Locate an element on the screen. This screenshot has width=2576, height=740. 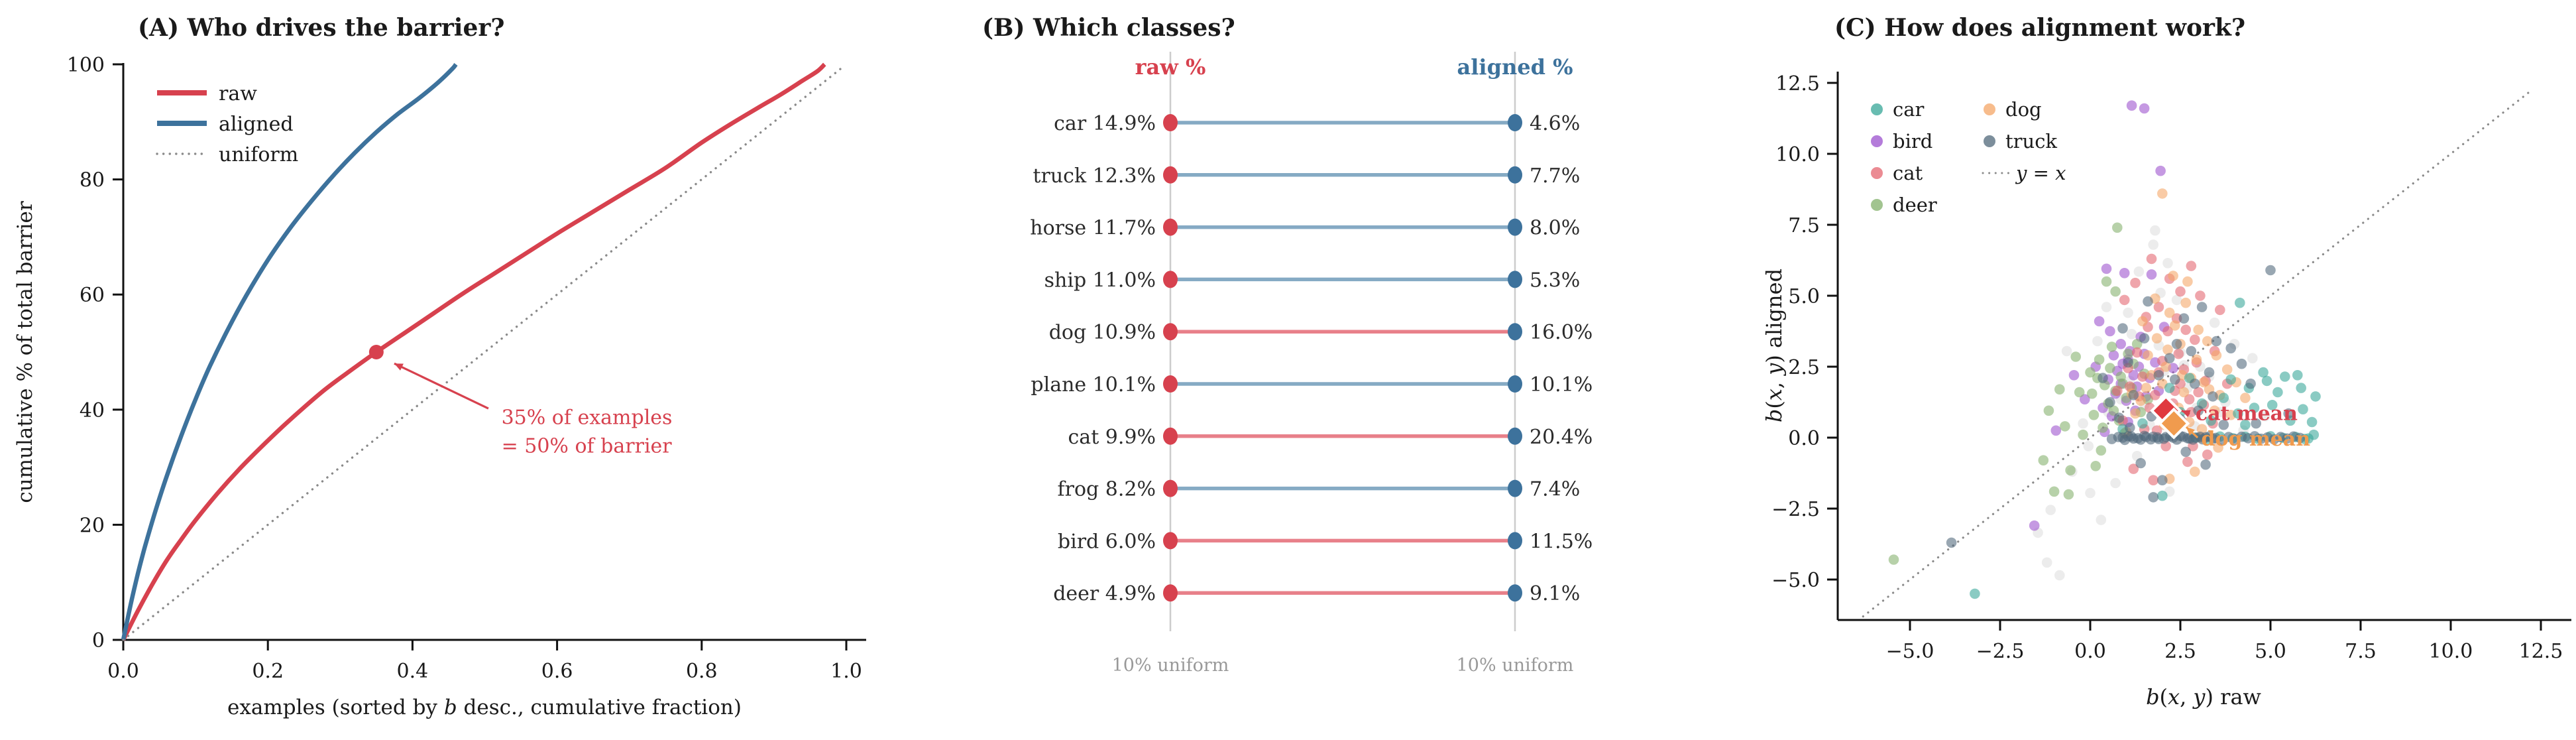
row-label-raw: frog 8.2% is located at coordinates (1107, 489).